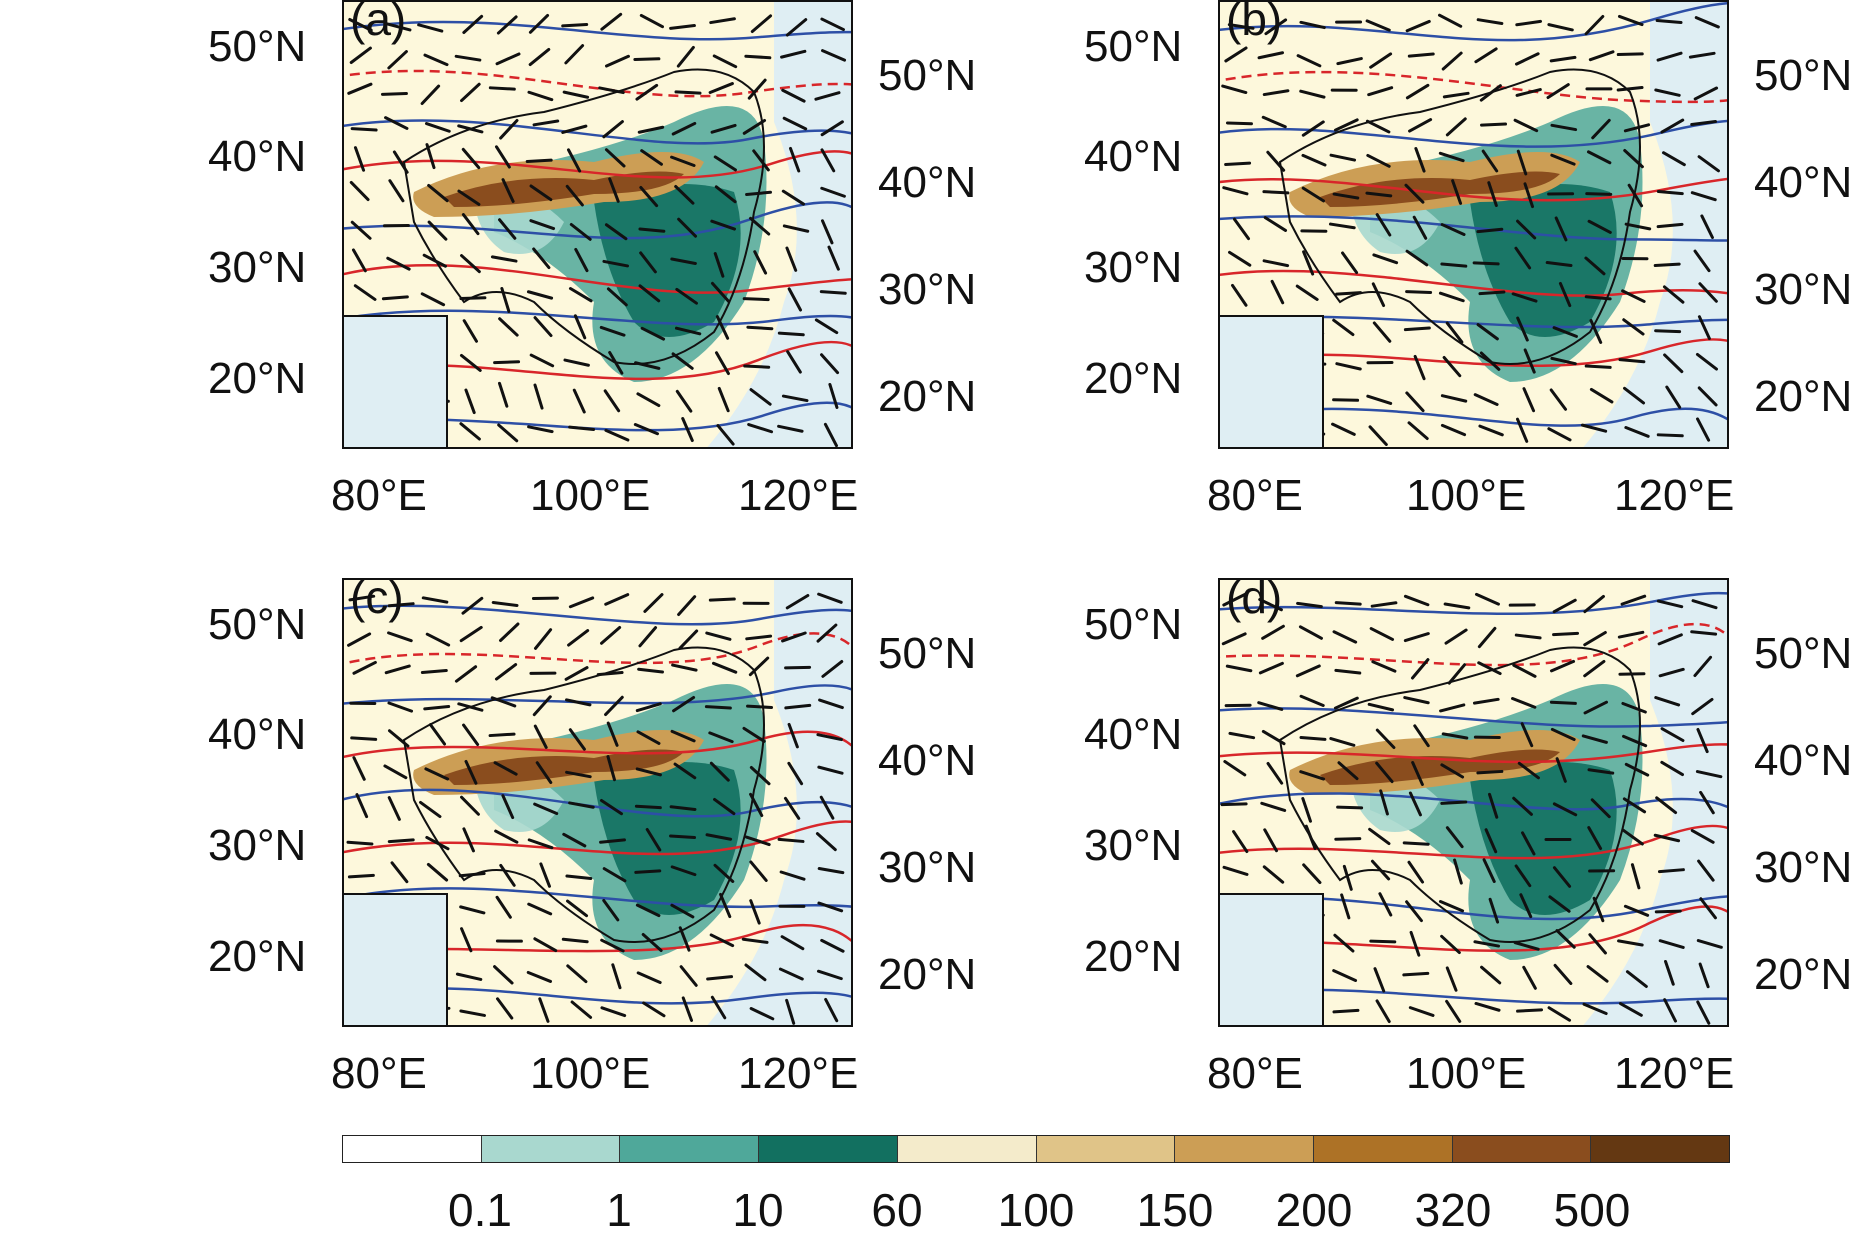  Describe the element at coordinates (257, 378) in the screenshot. I see `lat-label-left: 20°N` at that location.